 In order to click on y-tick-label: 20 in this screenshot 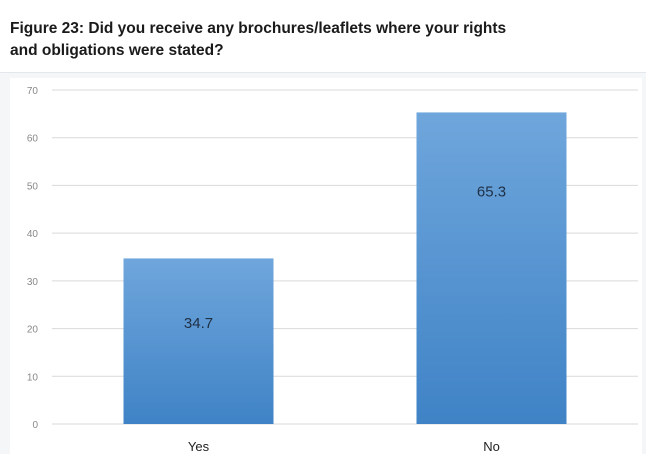, I will do `click(33, 330)`.